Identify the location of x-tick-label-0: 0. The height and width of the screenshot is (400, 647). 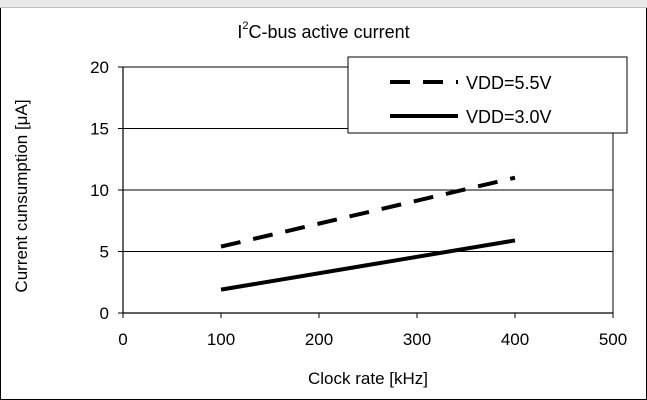
(122, 339).